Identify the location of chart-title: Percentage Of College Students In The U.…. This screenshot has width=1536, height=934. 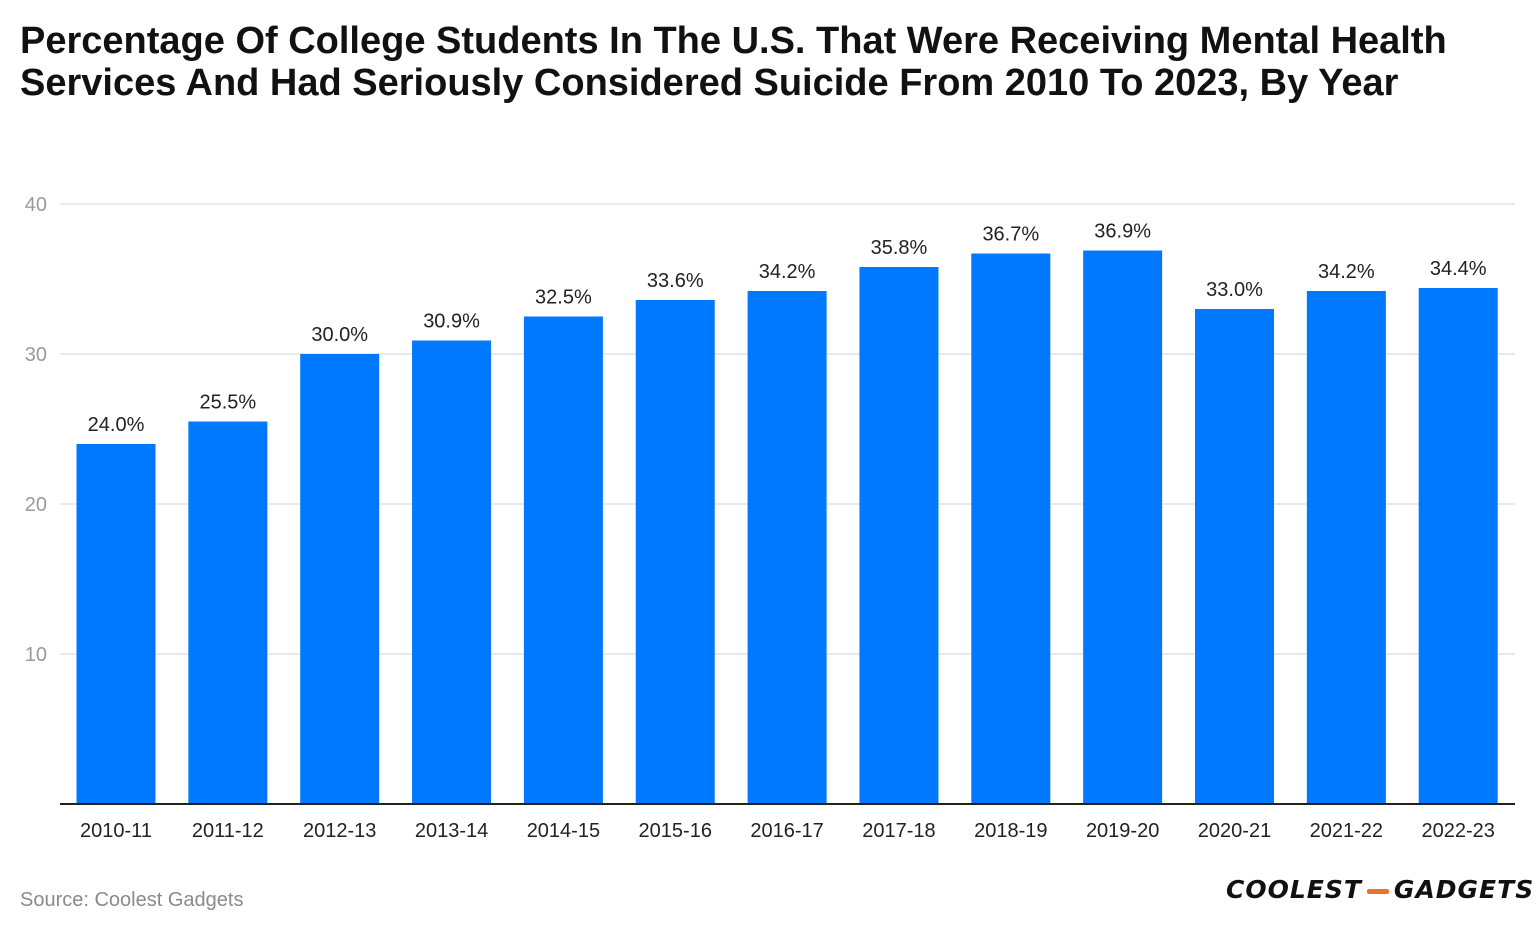
(733, 62).